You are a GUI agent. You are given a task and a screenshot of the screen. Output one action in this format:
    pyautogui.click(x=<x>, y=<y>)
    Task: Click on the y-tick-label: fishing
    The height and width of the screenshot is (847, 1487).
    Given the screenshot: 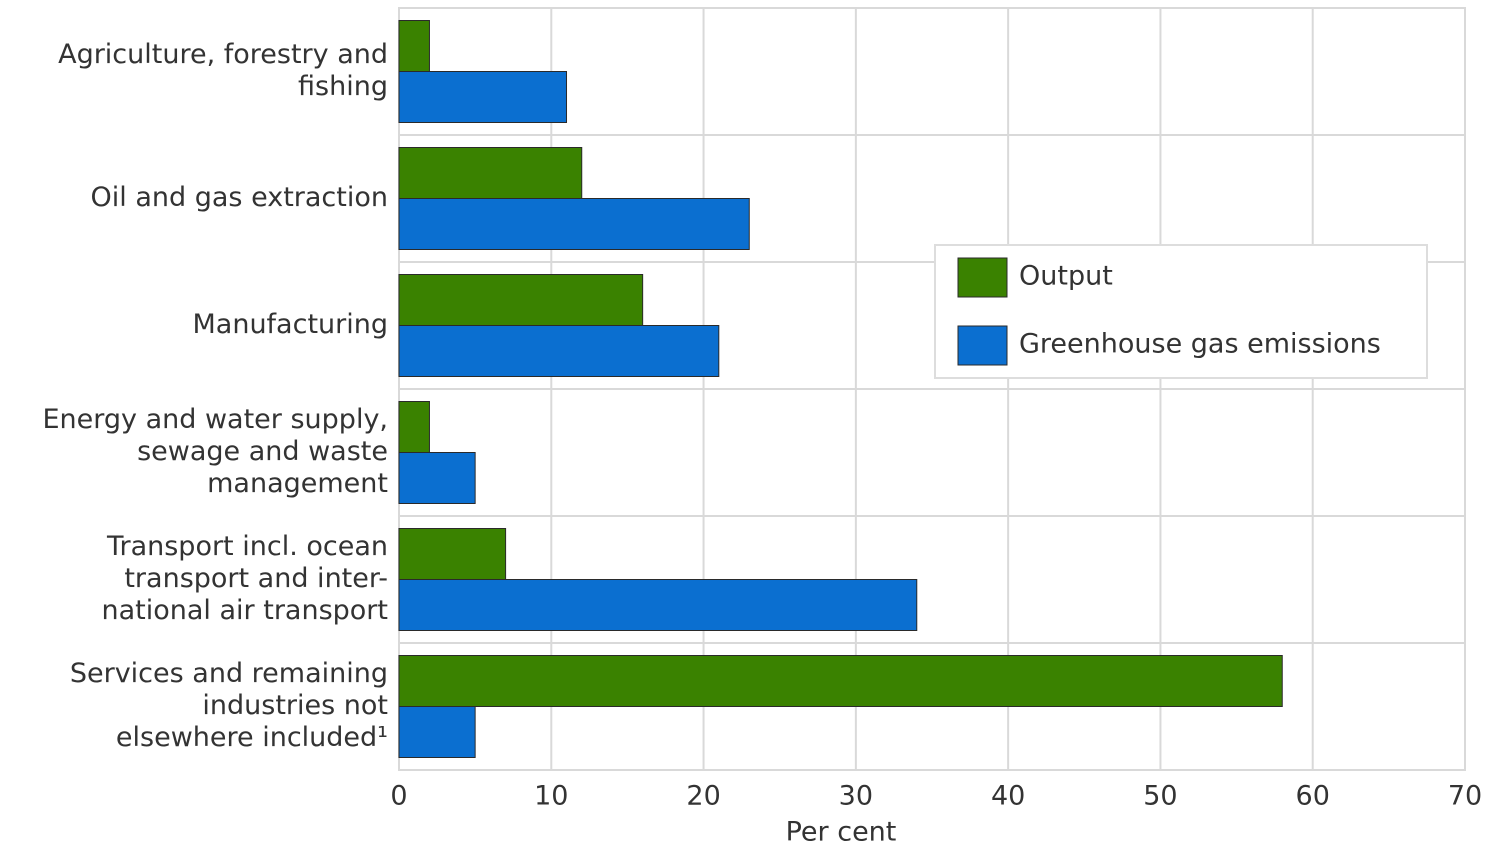 What is the action you would take?
    pyautogui.click(x=343, y=86)
    